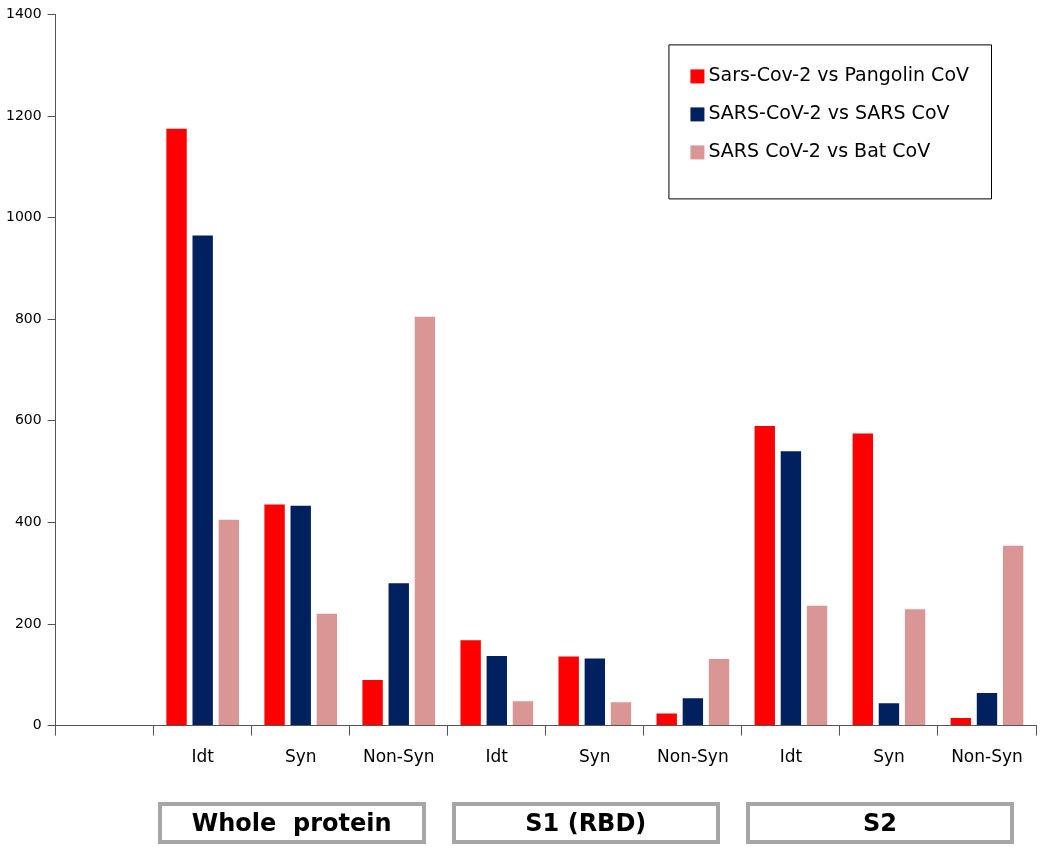 This screenshot has width=1040, height=852. I want to click on legend-label: SARS CoV-2 vs Bat CoV, so click(819, 150).